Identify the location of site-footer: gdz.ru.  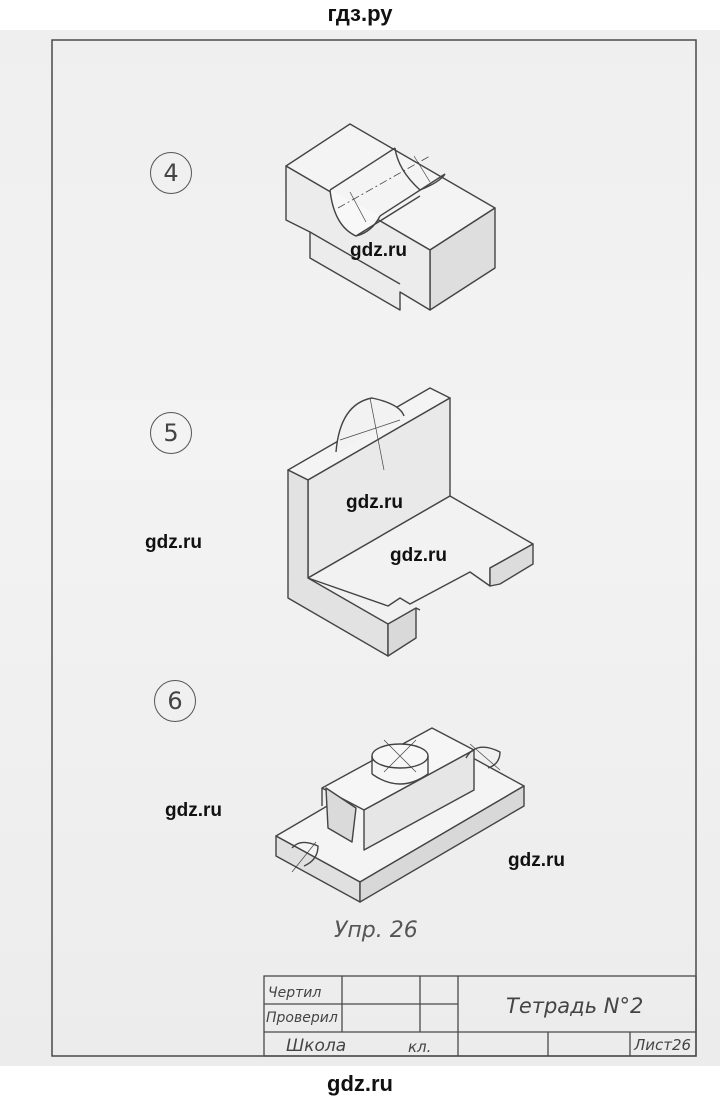
(360, 1083).